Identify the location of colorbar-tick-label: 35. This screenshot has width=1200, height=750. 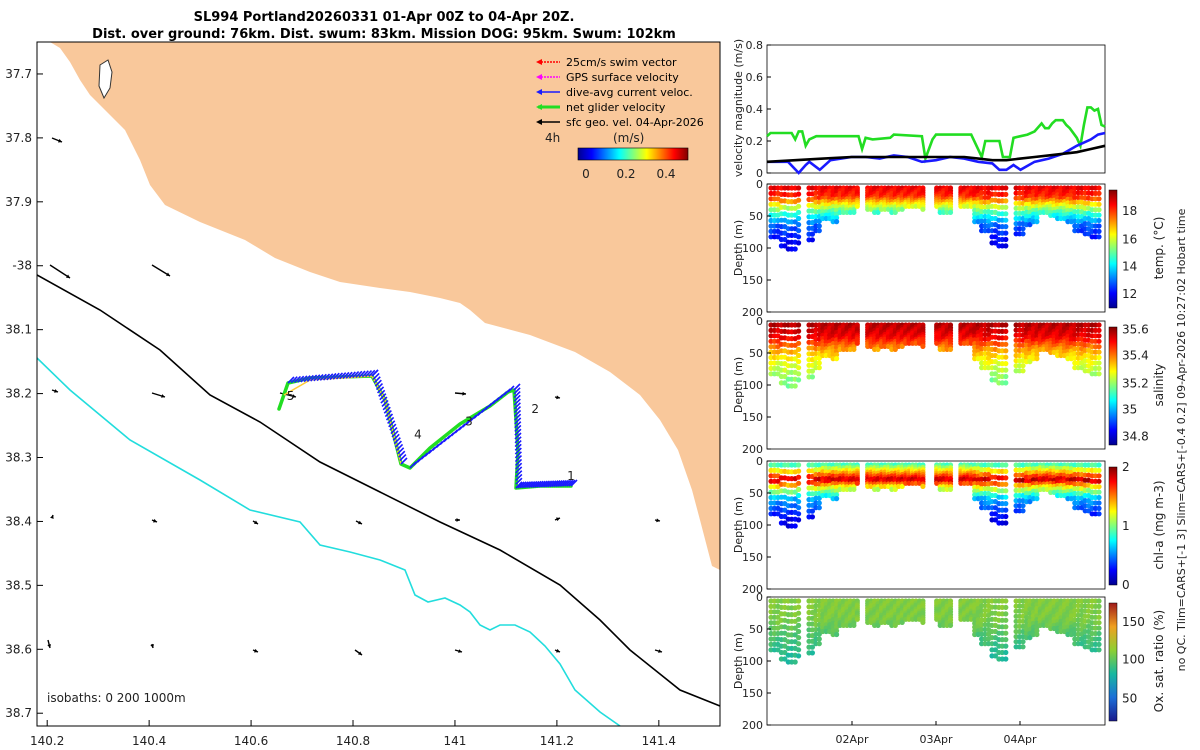
(1129, 410).